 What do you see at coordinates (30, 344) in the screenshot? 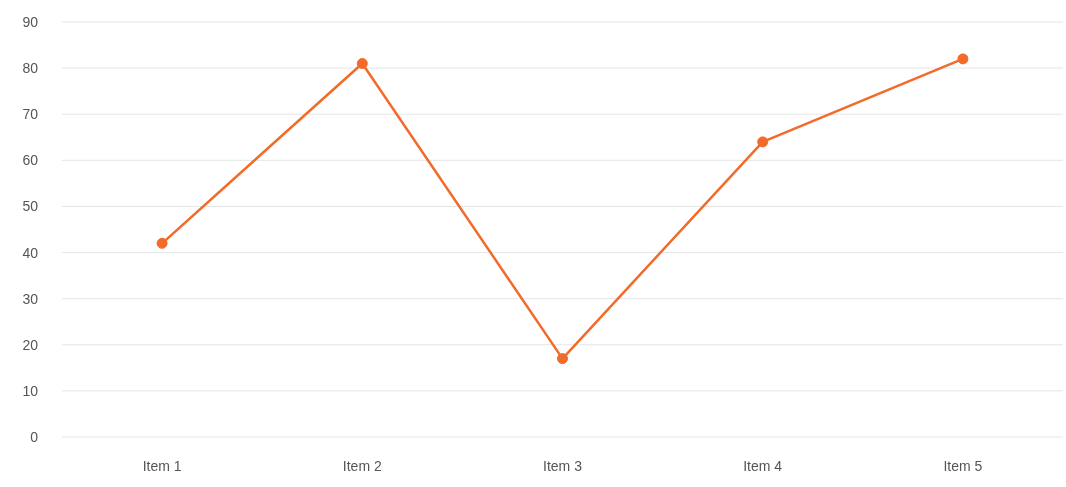
I see `y-tick-label: 20` at bounding box center [30, 344].